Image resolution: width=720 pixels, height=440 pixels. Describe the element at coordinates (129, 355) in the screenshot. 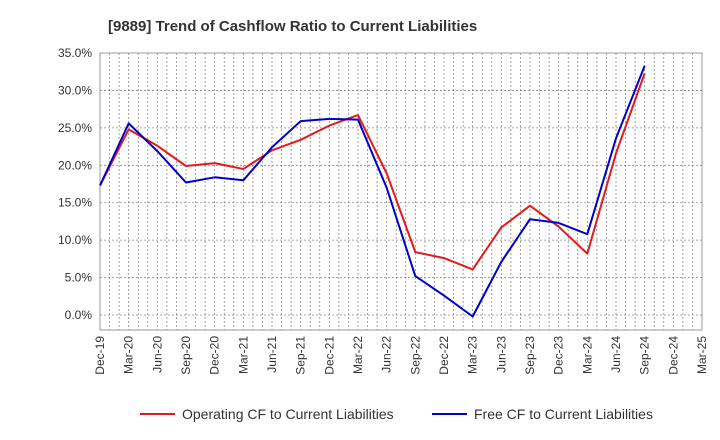

I see `x-tick-label: Mar-20` at that location.